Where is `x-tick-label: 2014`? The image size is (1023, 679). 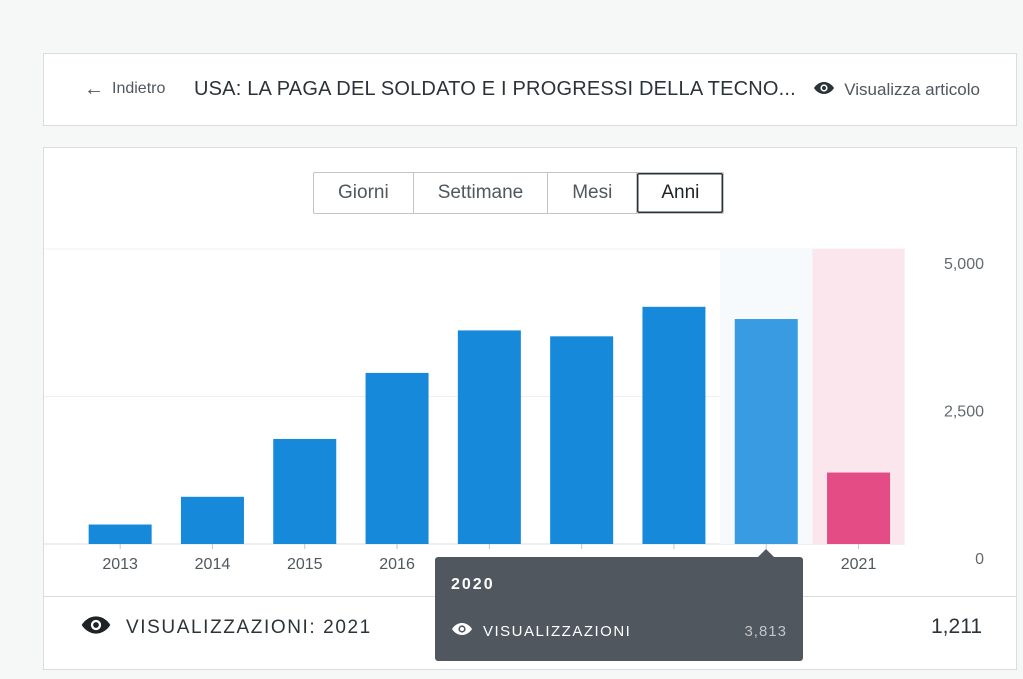
x-tick-label: 2014 is located at coordinates (213, 564).